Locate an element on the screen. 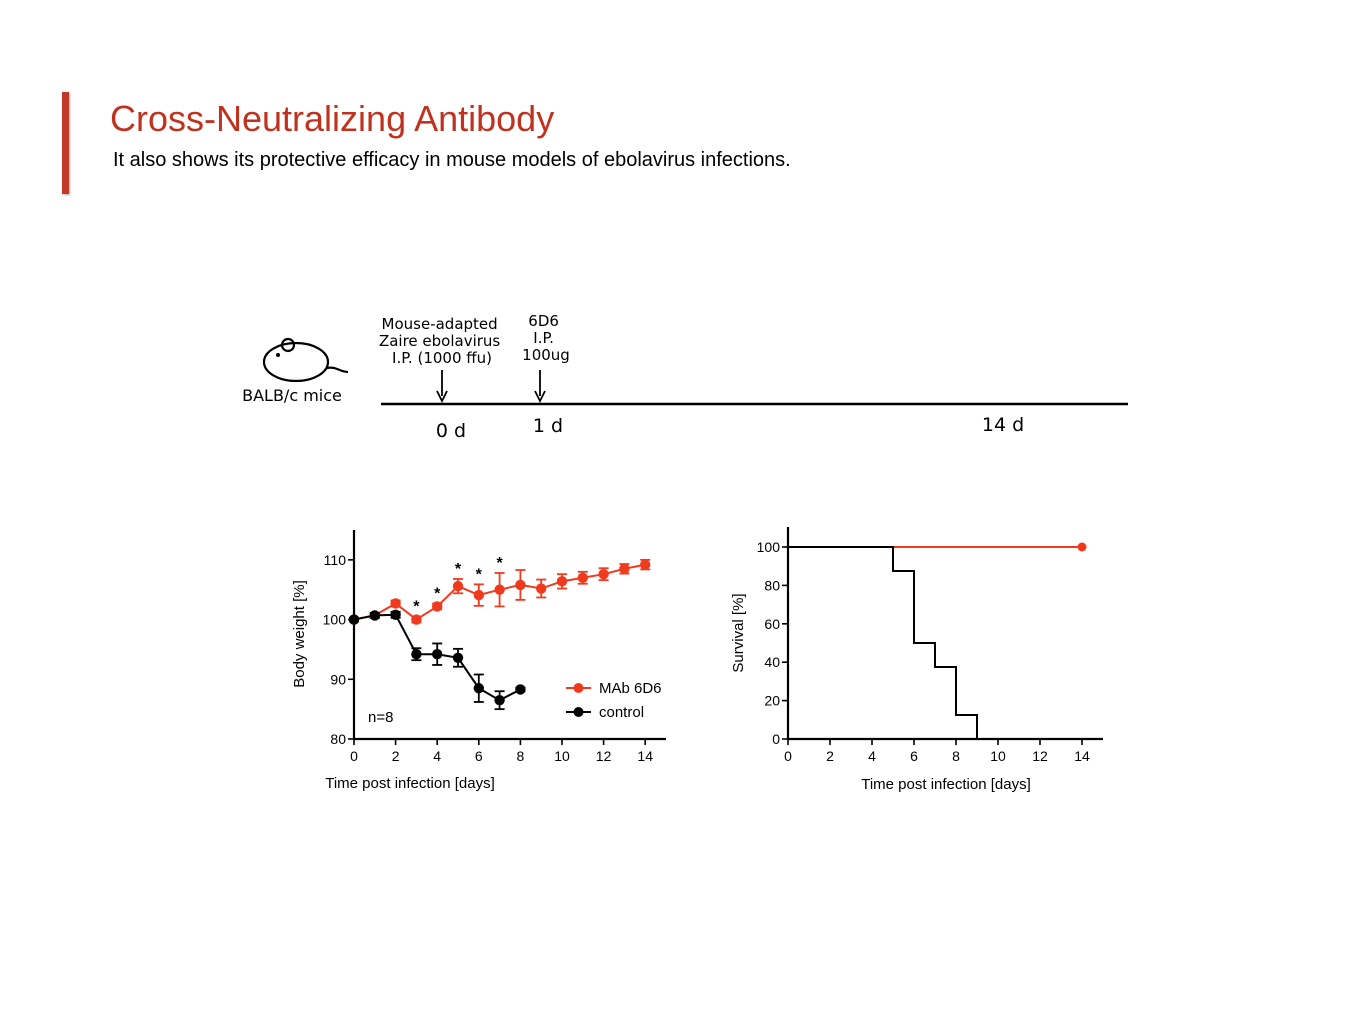 The width and height of the screenshot is (1365, 1024). survival-x-tick-label: 4 is located at coordinates (872, 756).